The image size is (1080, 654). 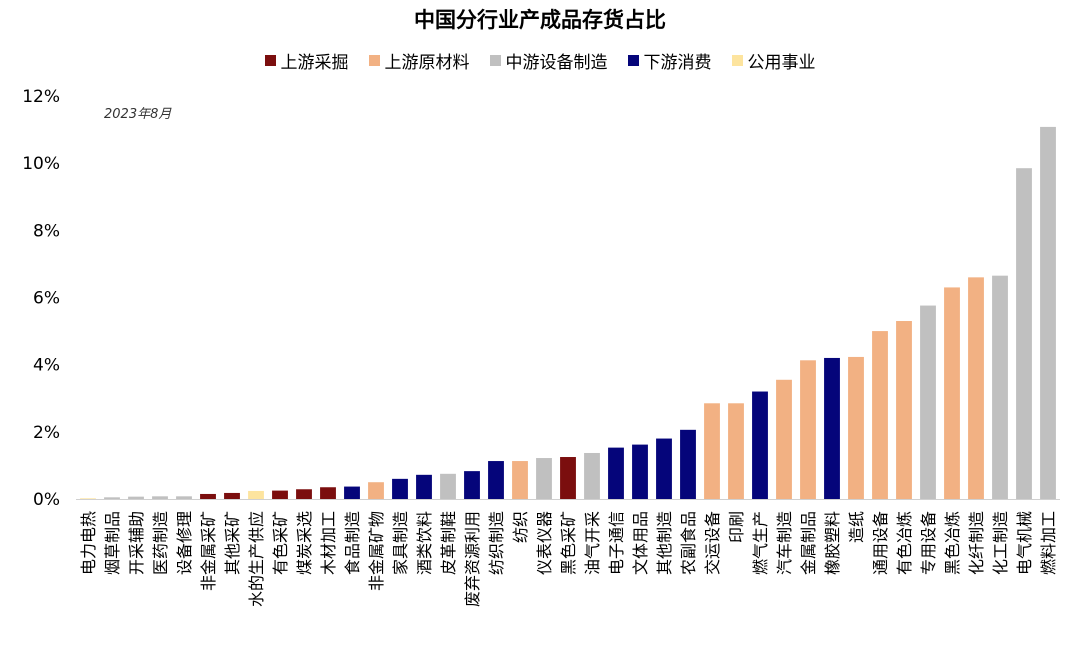 What do you see at coordinates (592, 475) in the screenshot?
I see `bar-油气开采` at bounding box center [592, 475].